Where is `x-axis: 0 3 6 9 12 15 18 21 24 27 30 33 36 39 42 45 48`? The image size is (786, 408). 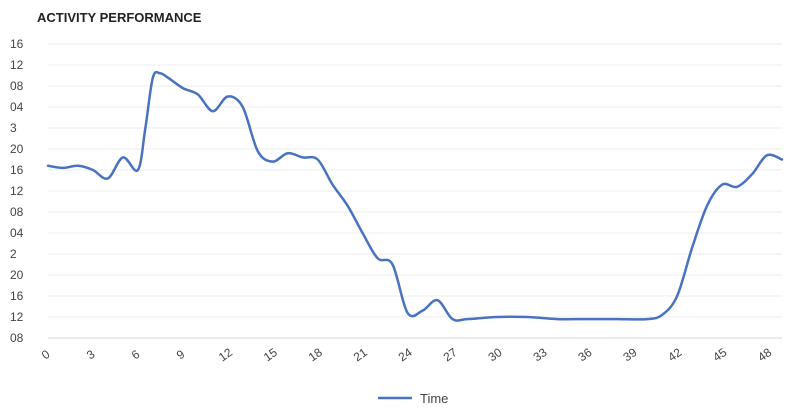 x-axis: 0 3 6 9 12 15 18 21 24 27 30 33 36 39 42 45 48 is located at coordinates (407, 354).